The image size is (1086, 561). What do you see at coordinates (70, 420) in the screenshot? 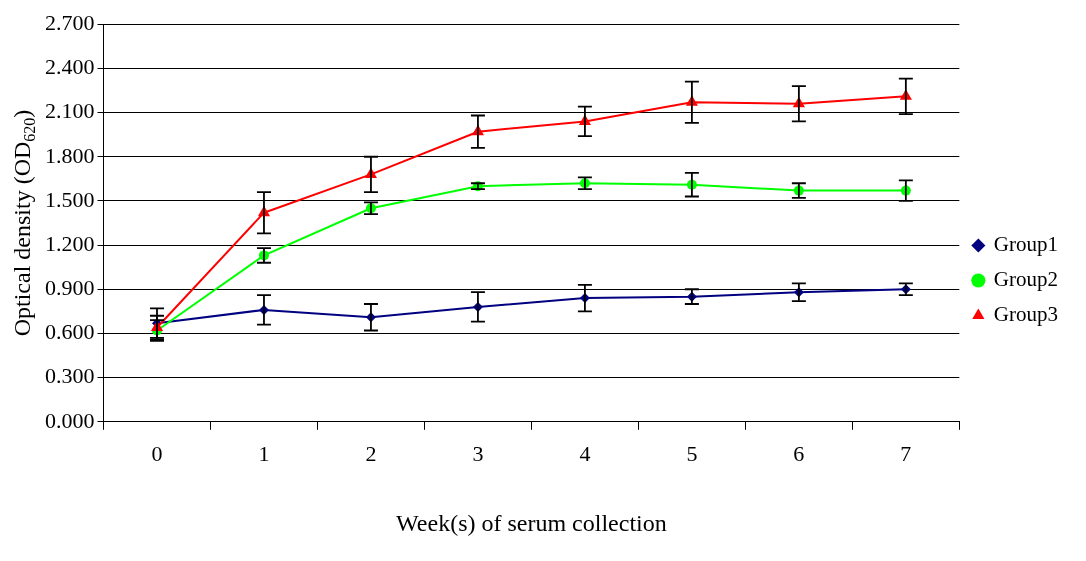
I see `y-tick-label: 0.000` at bounding box center [70, 420].